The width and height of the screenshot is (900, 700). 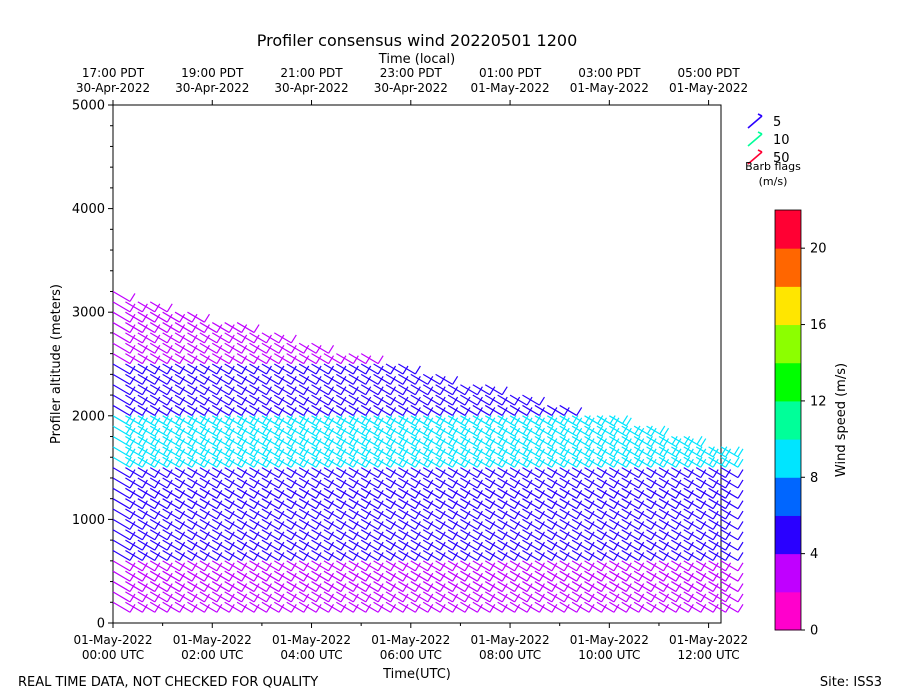 I want to click on x-tick-time: 02:00 UTC, so click(x=212, y=655).